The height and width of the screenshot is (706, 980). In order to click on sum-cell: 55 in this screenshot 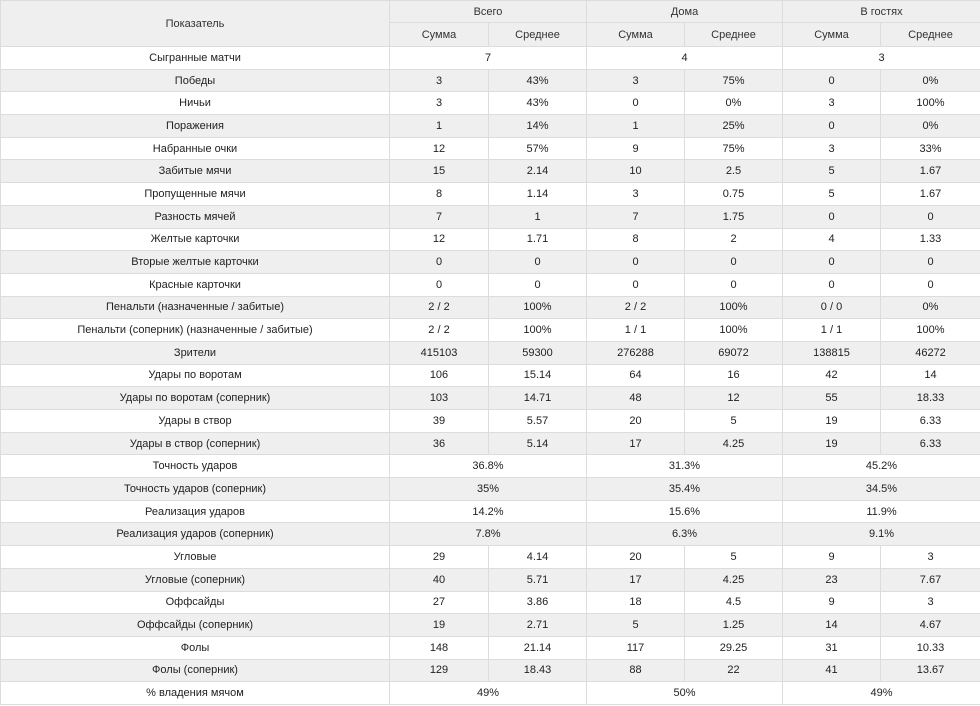, I will do `click(832, 398)`.